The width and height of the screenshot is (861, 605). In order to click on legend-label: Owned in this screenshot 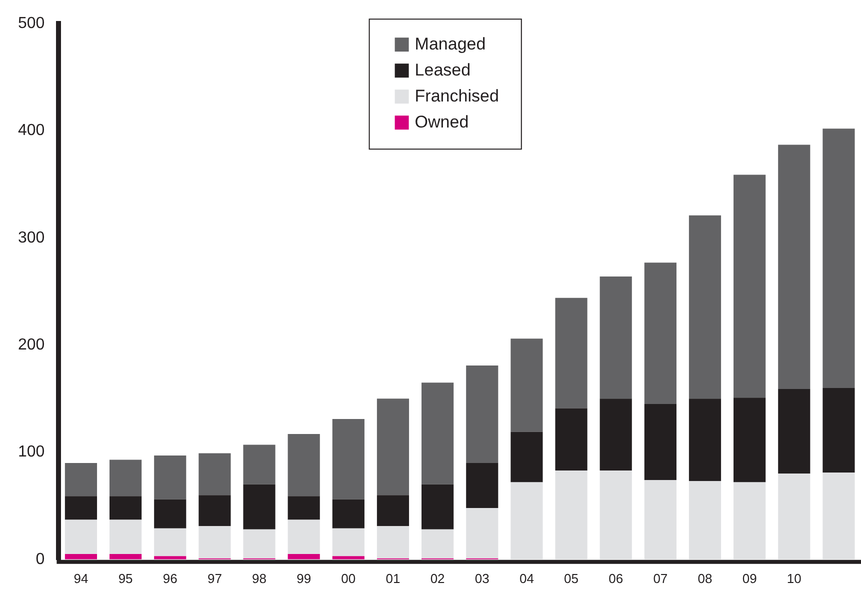, I will do `click(441, 122)`.